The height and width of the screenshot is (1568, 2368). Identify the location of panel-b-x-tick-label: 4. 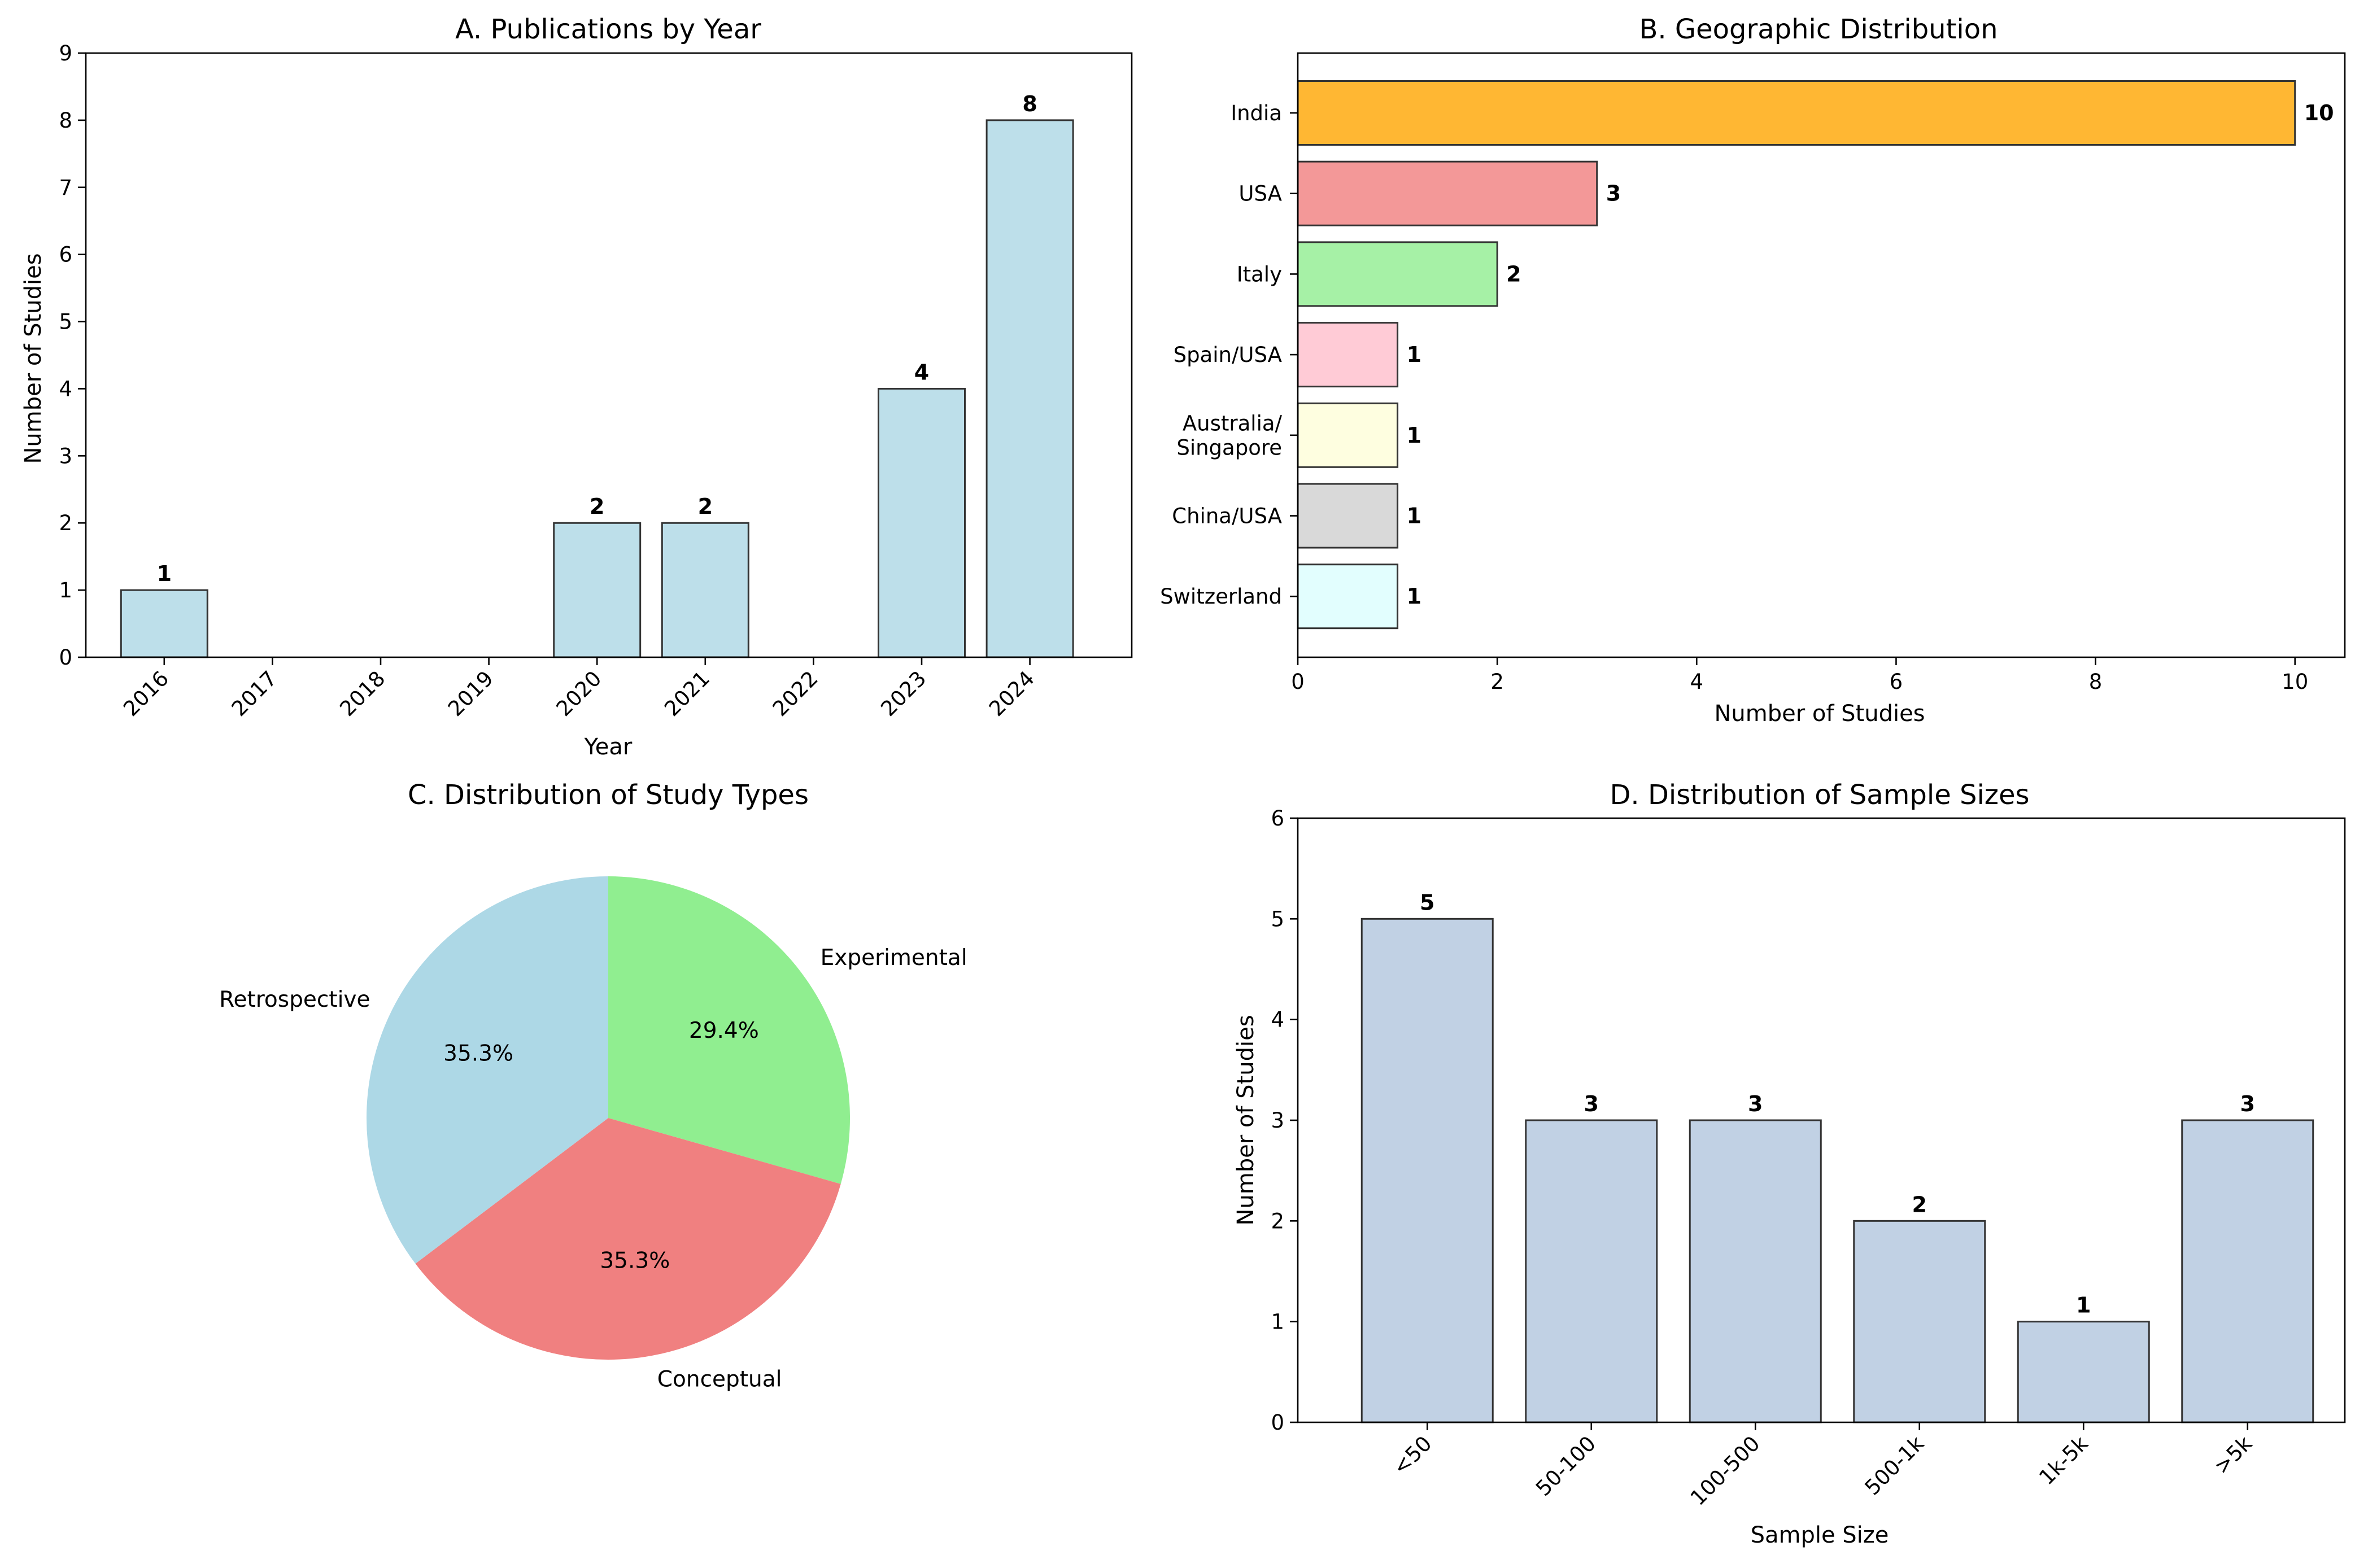
(1697, 682).